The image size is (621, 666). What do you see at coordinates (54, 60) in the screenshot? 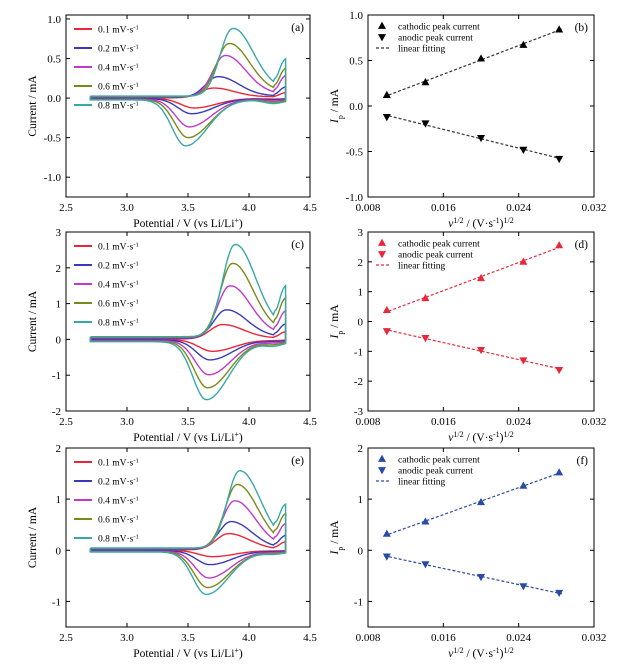
I see `y-tick-label: 0.5` at bounding box center [54, 60].